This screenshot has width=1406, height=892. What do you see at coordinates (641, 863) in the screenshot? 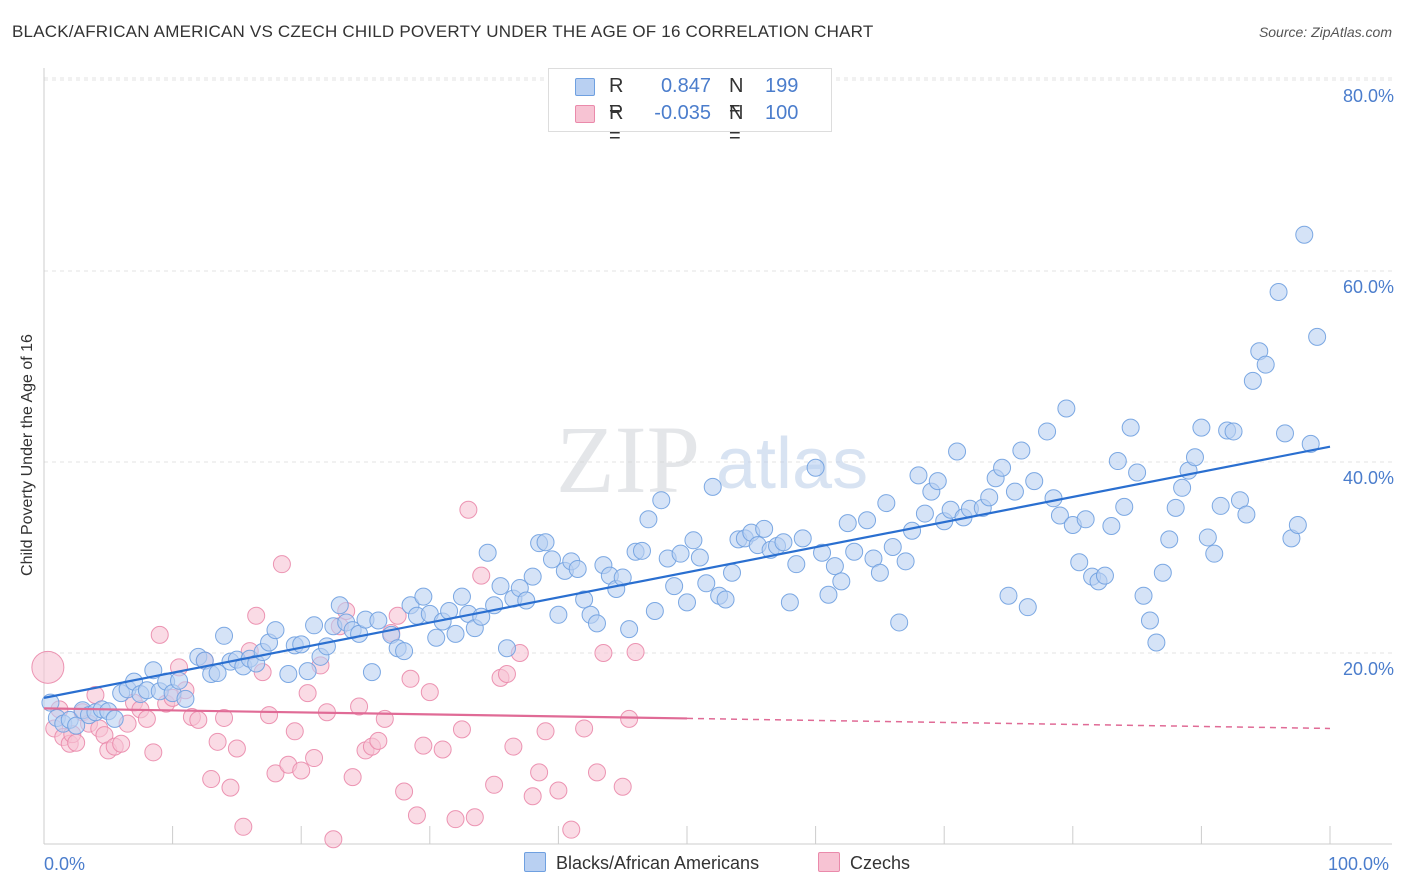
I see `bottom-legend-blacks: Blacks/African Americans` at bounding box center [641, 863].